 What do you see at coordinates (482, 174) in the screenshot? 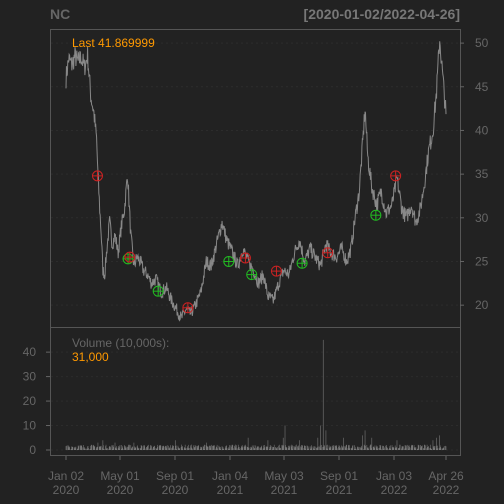
I see `price-y-tick-label: 35` at bounding box center [482, 174].